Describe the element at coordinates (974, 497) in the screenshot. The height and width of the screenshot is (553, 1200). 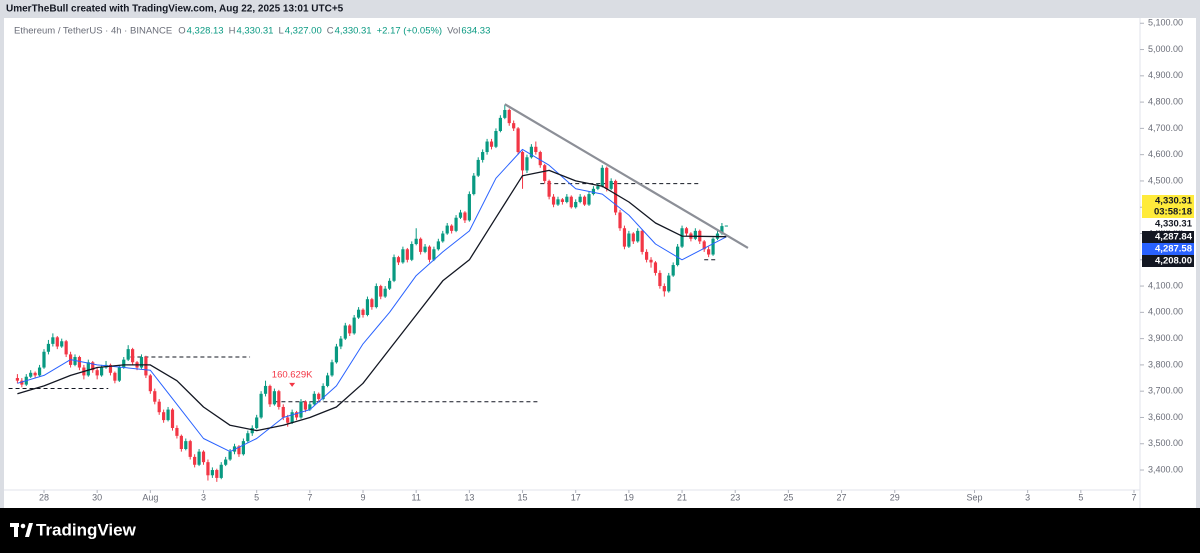
I see `x-tick-label: Sep` at that location.